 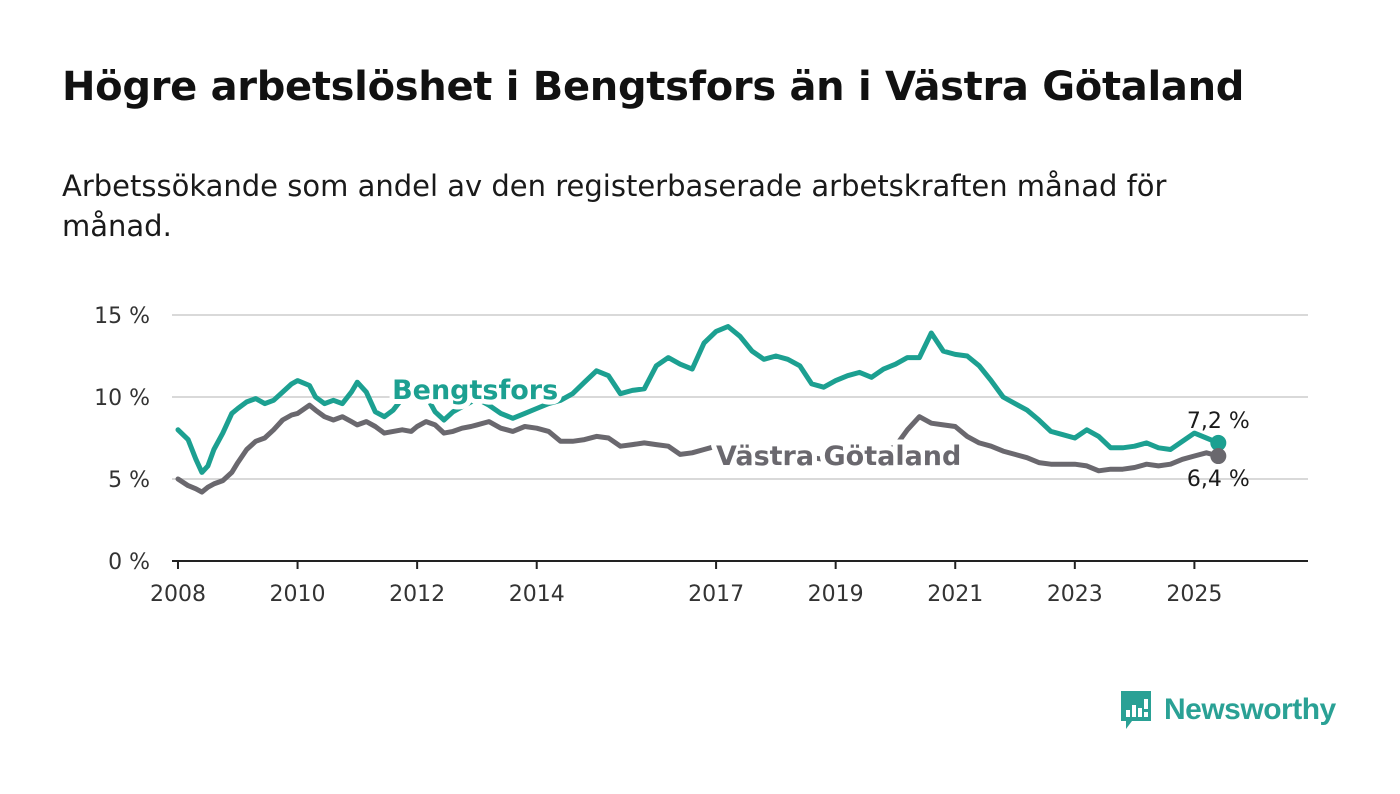 What do you see at coordinates (537, 594) in the screenshot?
I see `x-tick-label: 2014` at bounding box center [537, 594].